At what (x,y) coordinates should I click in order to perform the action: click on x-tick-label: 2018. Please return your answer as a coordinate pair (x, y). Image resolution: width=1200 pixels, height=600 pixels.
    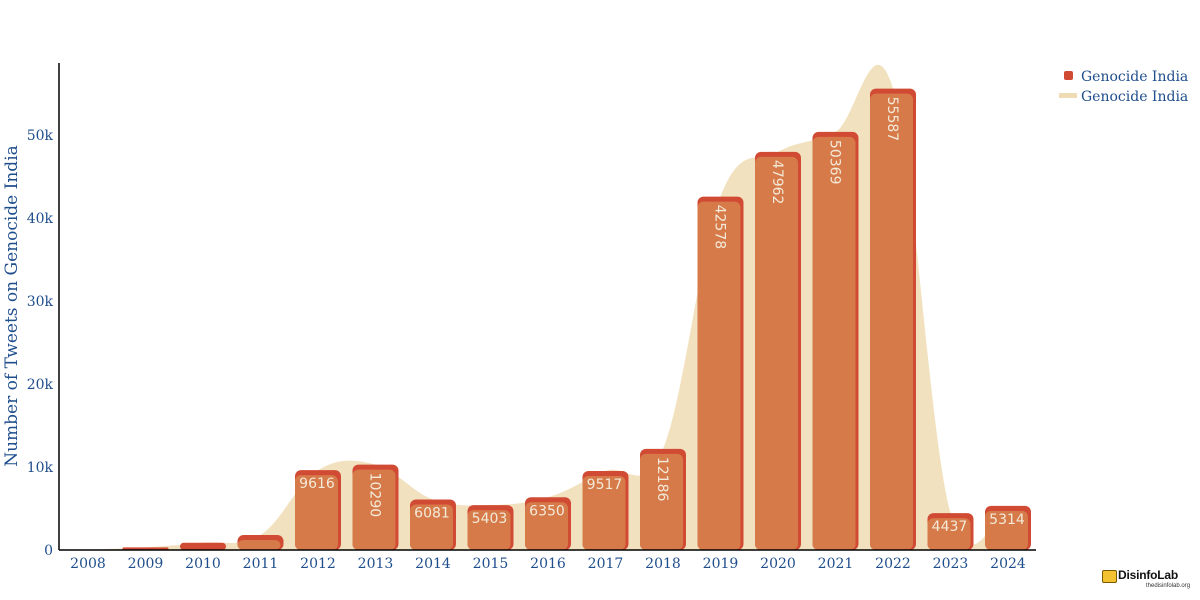
    Looking at the image, I should click on (663, 564).